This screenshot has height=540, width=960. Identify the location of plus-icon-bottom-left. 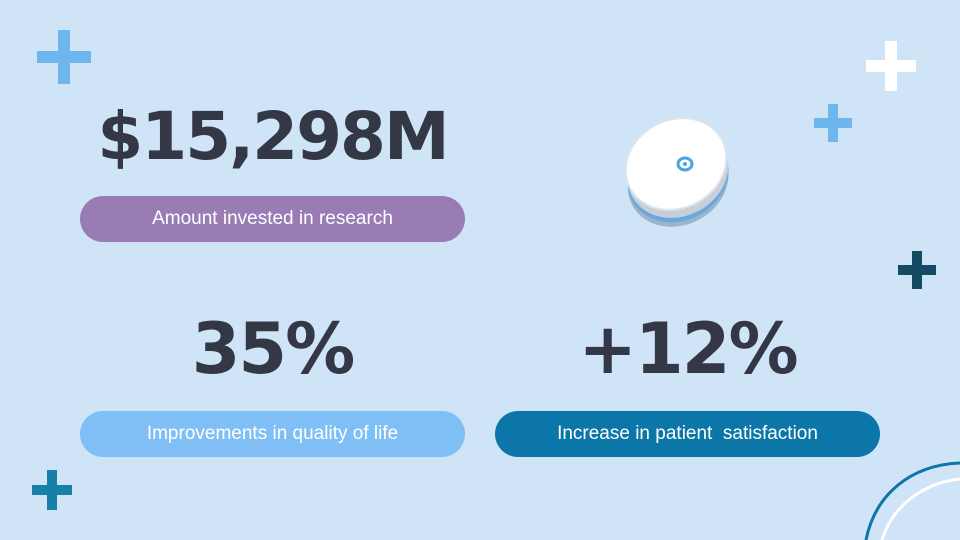
(52, 490).